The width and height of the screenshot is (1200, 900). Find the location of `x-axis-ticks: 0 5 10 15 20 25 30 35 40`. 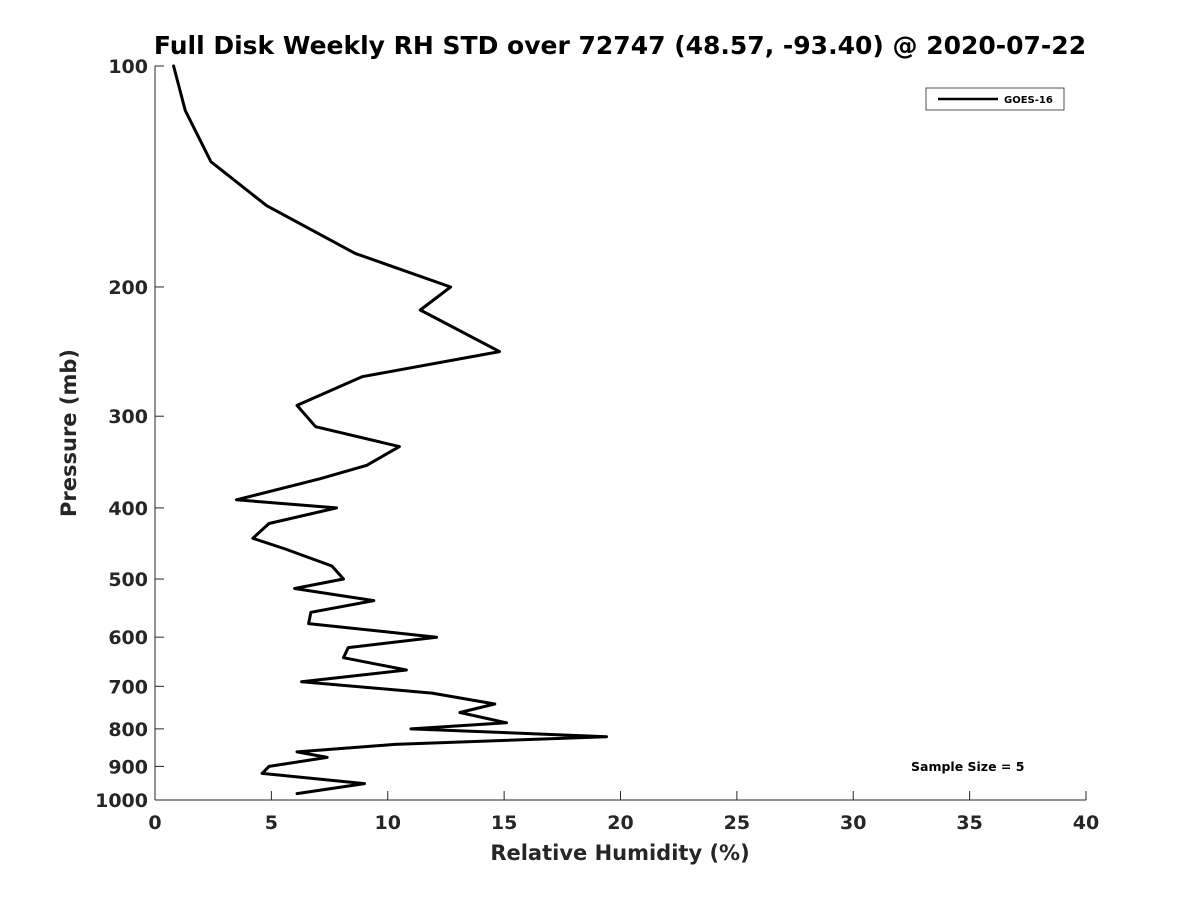

x-axis-ticks: 0 5 10 15 20 25 30 35 40 is located at coordinates (623, 812).